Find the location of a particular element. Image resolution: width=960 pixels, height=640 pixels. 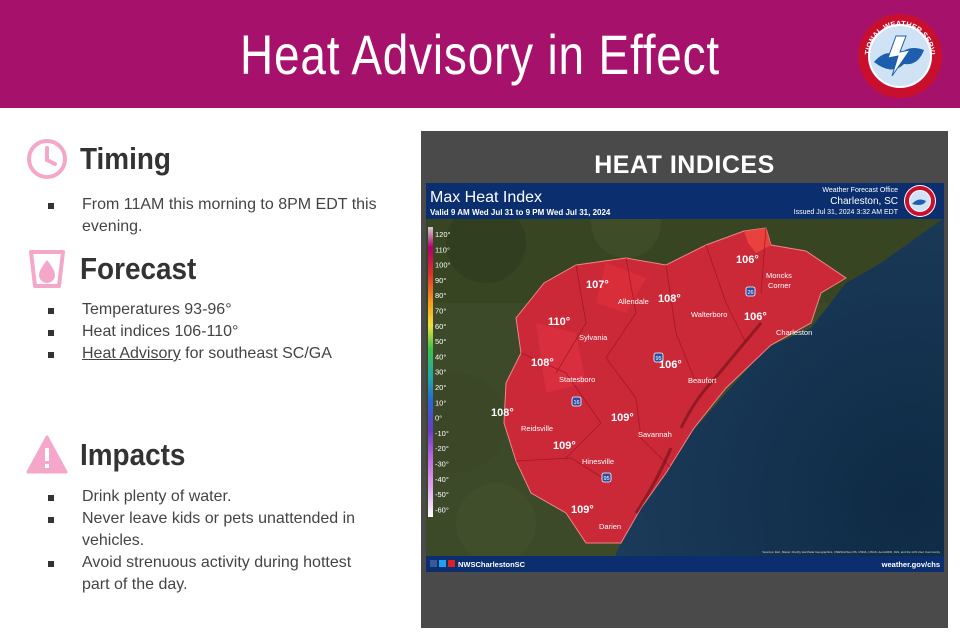

forecast-title: Forecast is located at coordinates (138, 268).